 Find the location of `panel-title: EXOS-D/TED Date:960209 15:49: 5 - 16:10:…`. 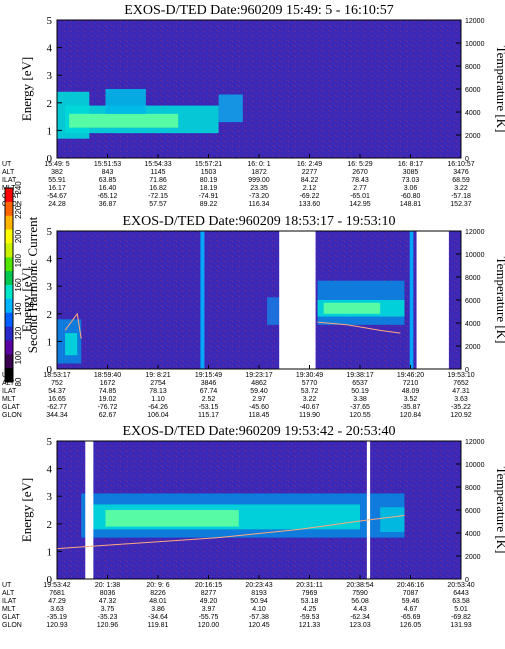

panel-title: EXOS-D/TED Date:960209 15:49: 5 - 16:10:… is located at coordinates (258, 10).